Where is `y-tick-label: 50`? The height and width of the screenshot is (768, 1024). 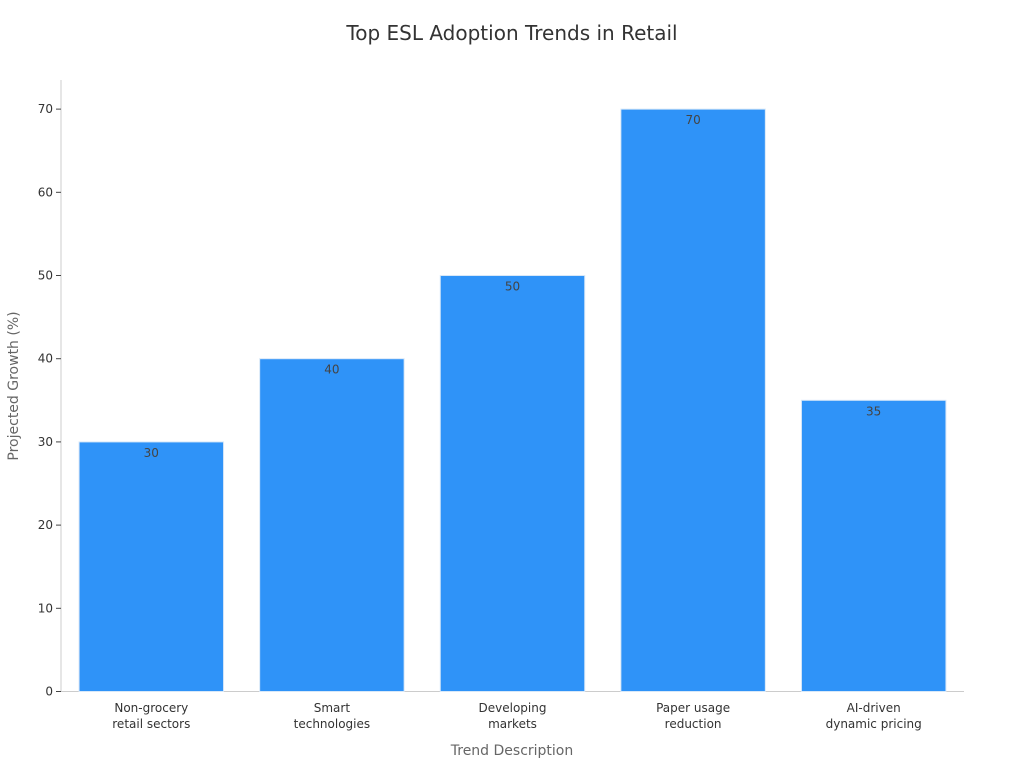 y-tick-label: 50 is located at coordinates (45, 276).